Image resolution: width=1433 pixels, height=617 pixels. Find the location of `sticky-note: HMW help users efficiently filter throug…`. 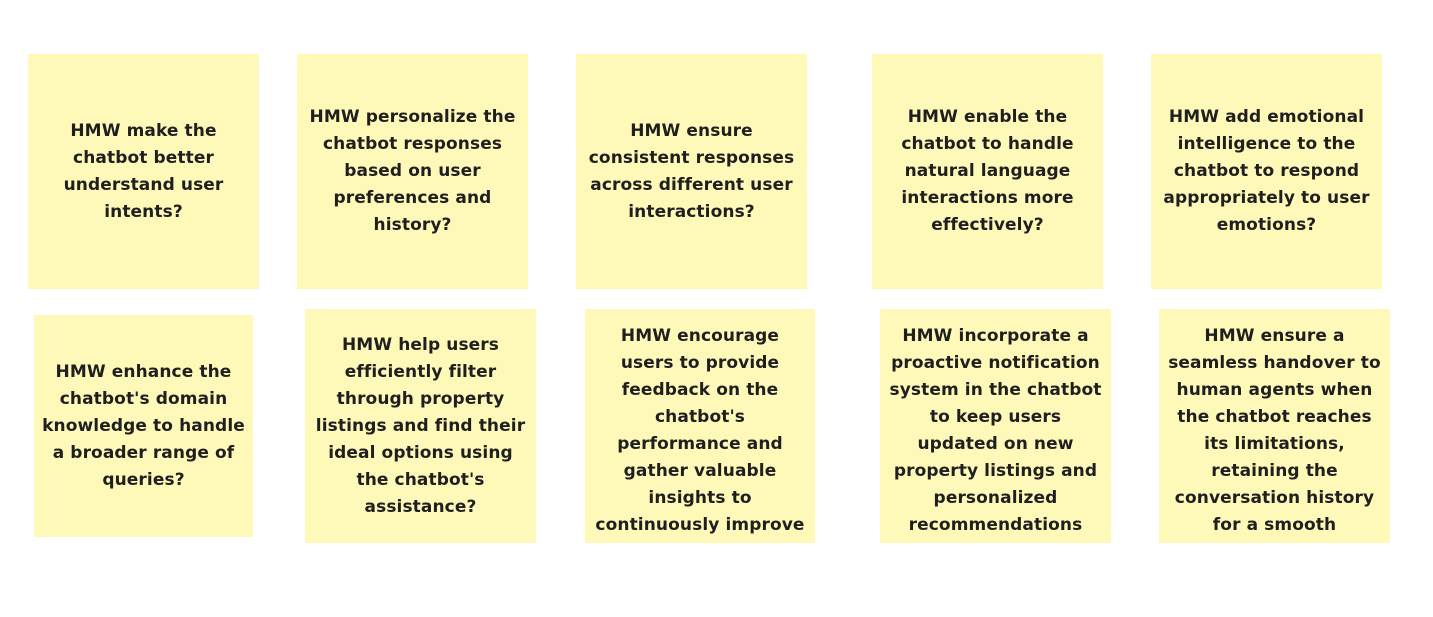

sticky-note: HMW help users efficiently filter throug… is located at coordinates (420, 426).